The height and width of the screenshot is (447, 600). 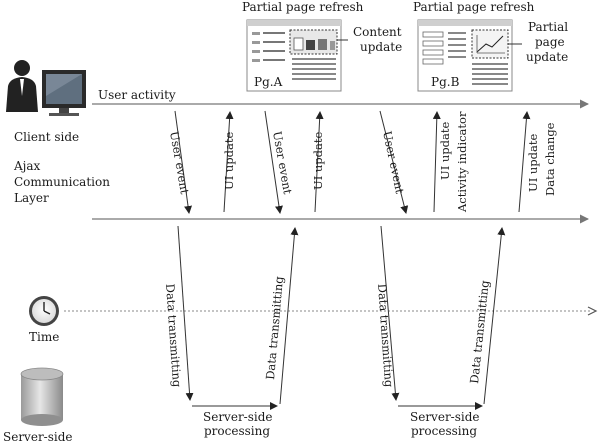 What do you see at coordinates (547, 57) in the screenshot?
I see `page-update-label-line3: update` at bounding box center [547, 57].